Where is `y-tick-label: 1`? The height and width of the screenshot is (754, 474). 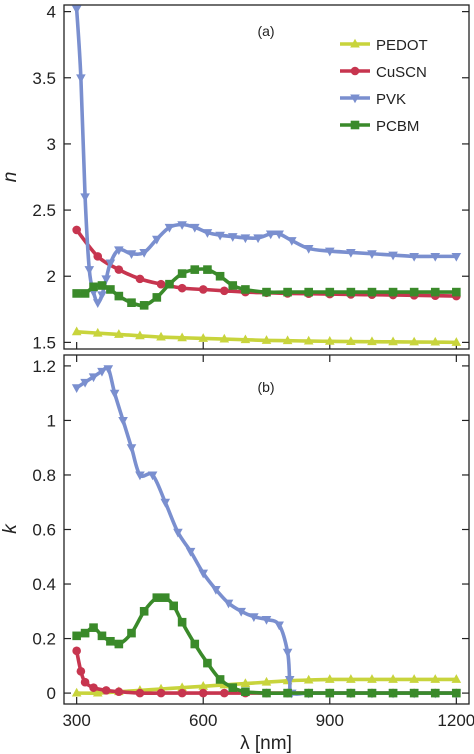 y-tick-label: 1 is located at coordinates (51, 420).